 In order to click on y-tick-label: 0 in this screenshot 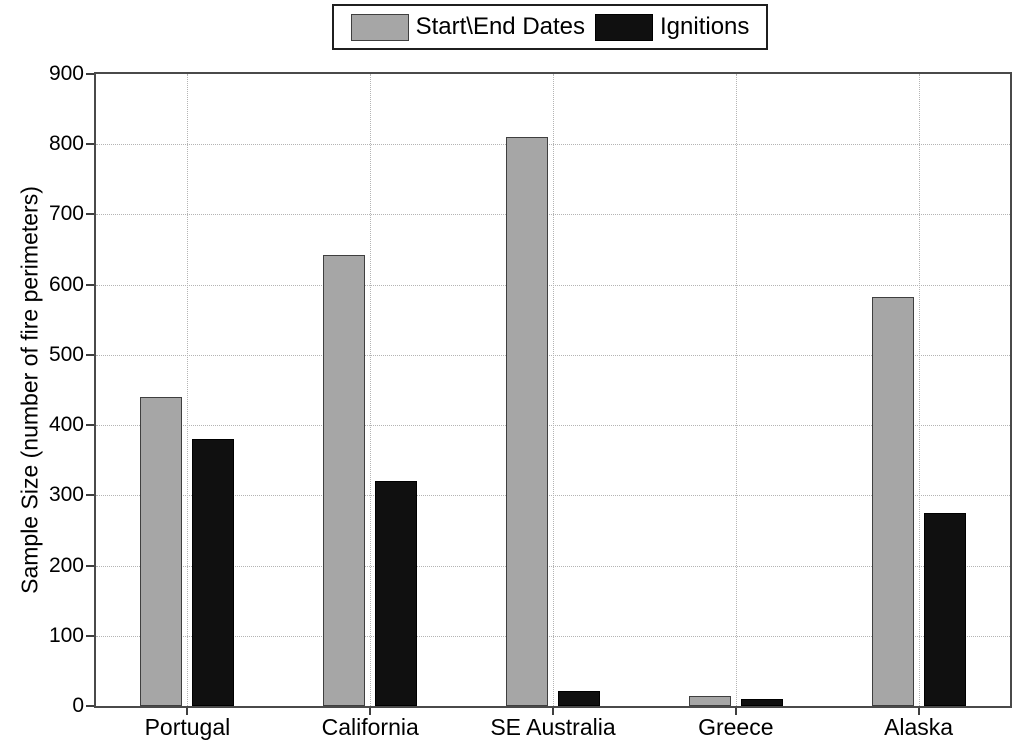, I will do `click(78, 705)`.